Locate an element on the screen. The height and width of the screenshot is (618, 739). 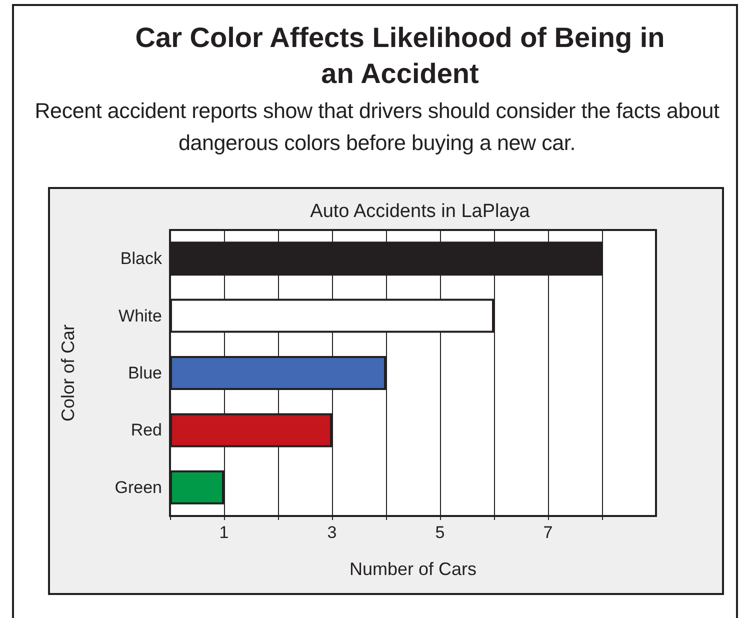
chart-subtitle: Recent accident reports show that drivers should consider the facts about dangerous colors before buying a new car. is located at coordinates (377, 127).